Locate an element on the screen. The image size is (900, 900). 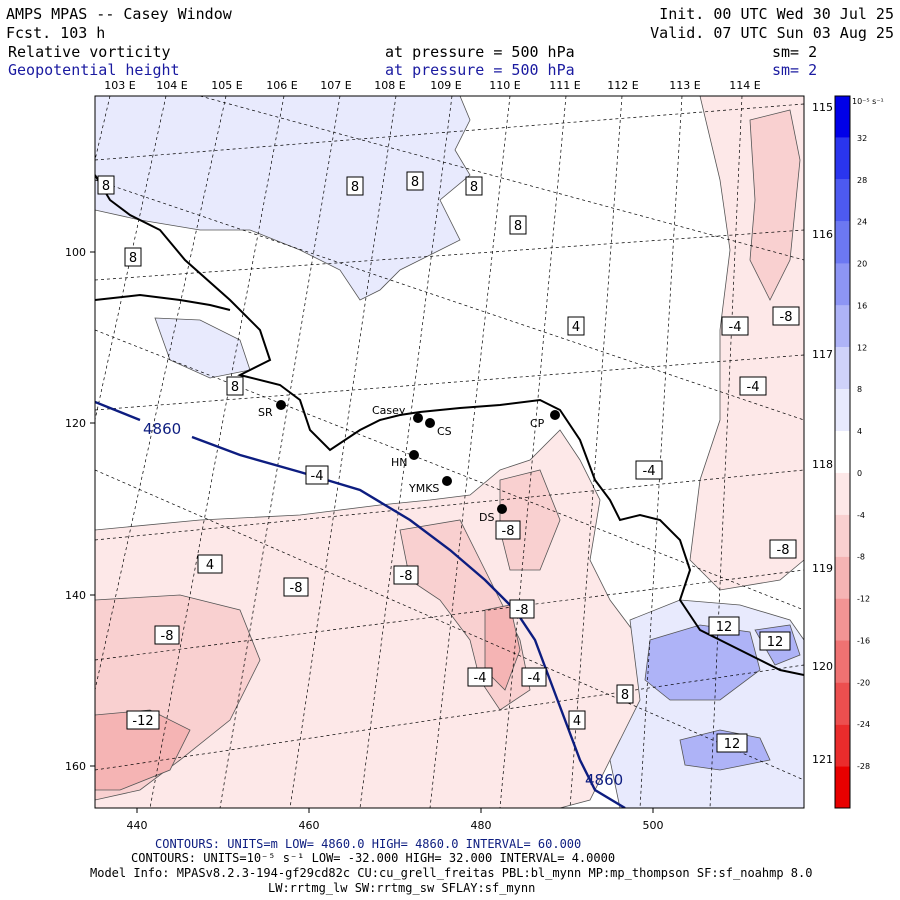
station-label: YMKS is located at coordinates (423, 488).